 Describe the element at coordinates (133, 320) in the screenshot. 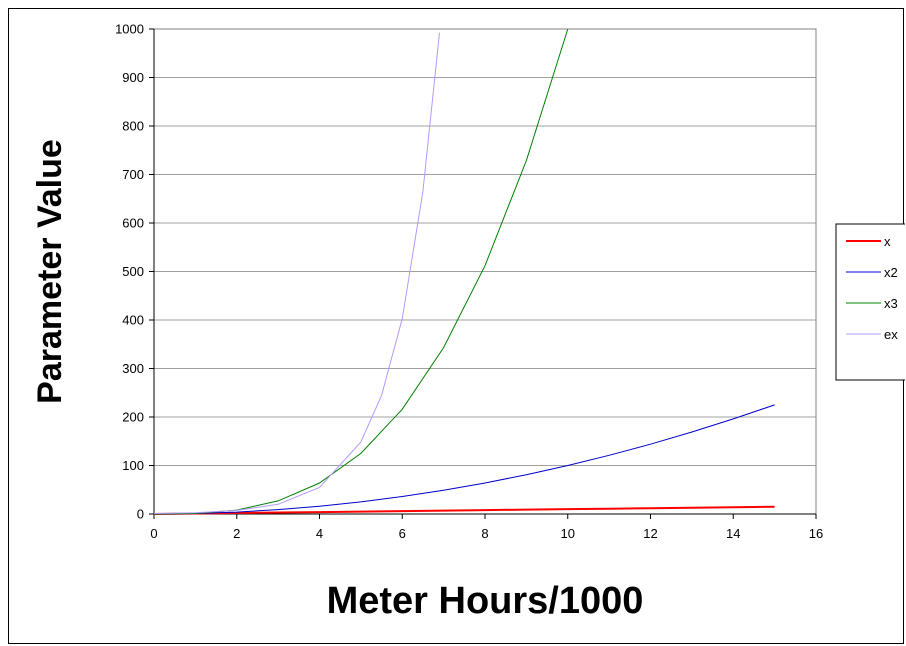

I see `y-tick-label: 400` at that location.